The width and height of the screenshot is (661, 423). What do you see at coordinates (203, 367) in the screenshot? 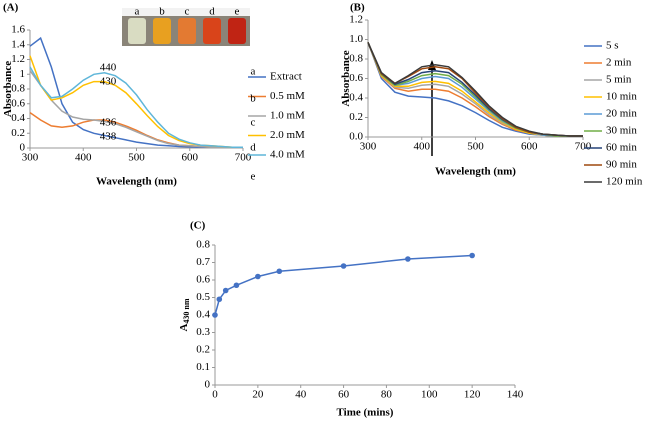
I see `y-tick-label: 0.1` at bounding box center [203, 367].